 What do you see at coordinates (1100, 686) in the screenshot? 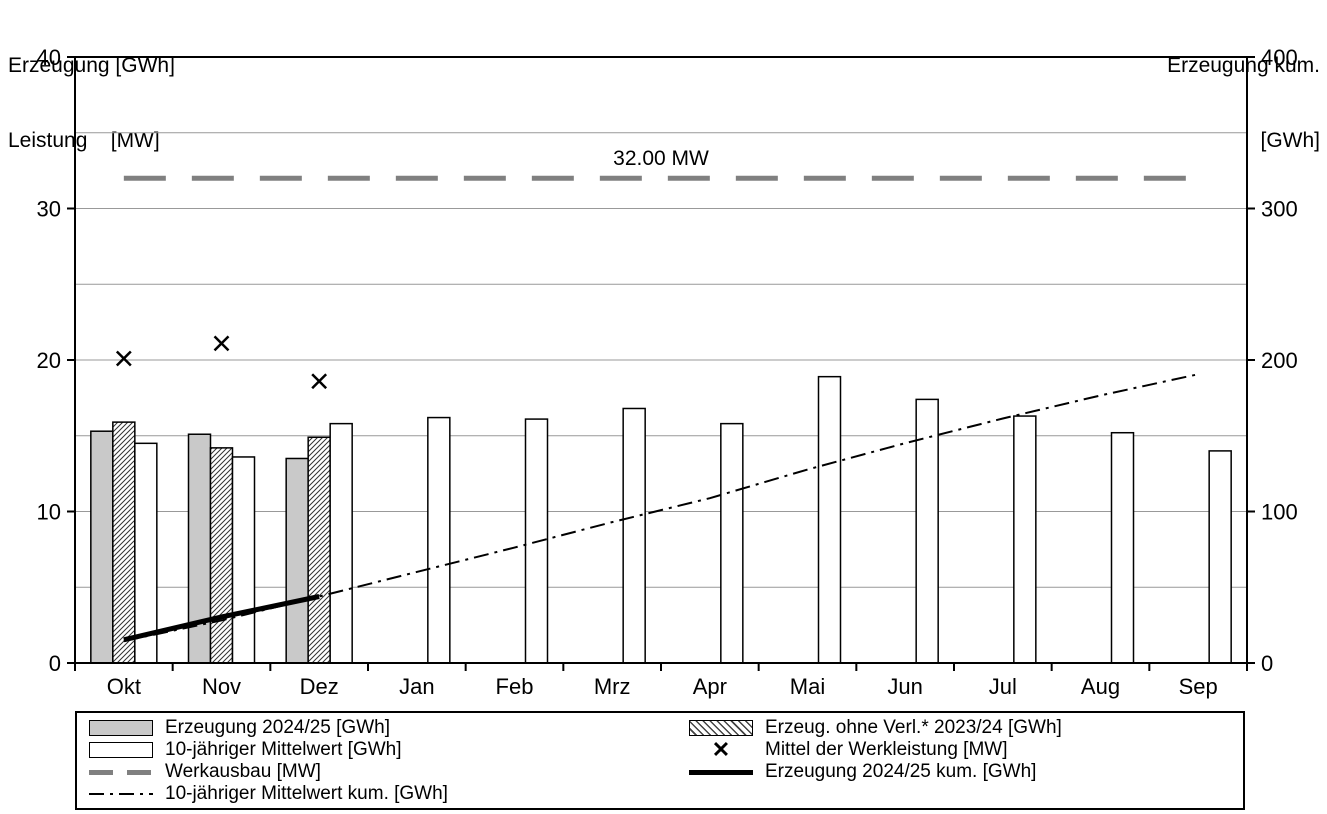
I see `svg-text: Aug` at bounding box center [1100, 686].